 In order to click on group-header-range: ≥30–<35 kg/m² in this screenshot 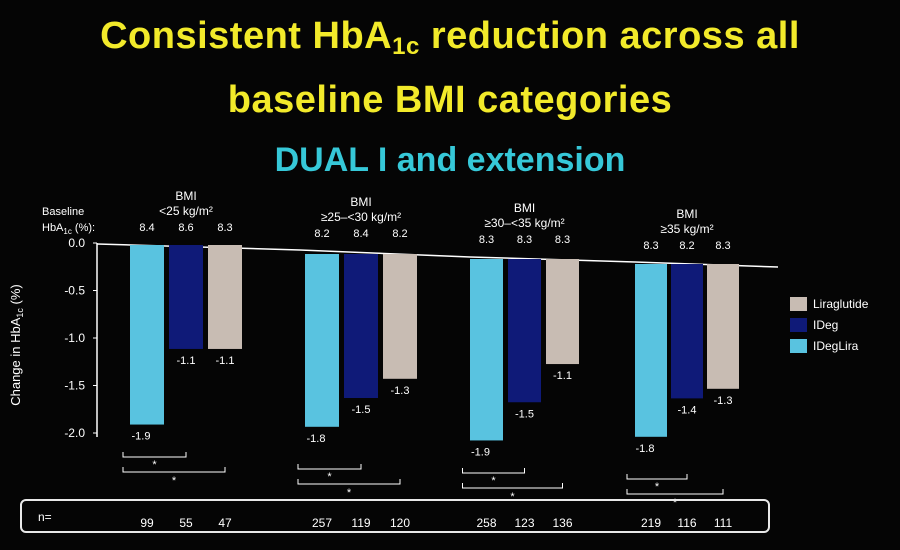, I will do `click(524, 223)`.